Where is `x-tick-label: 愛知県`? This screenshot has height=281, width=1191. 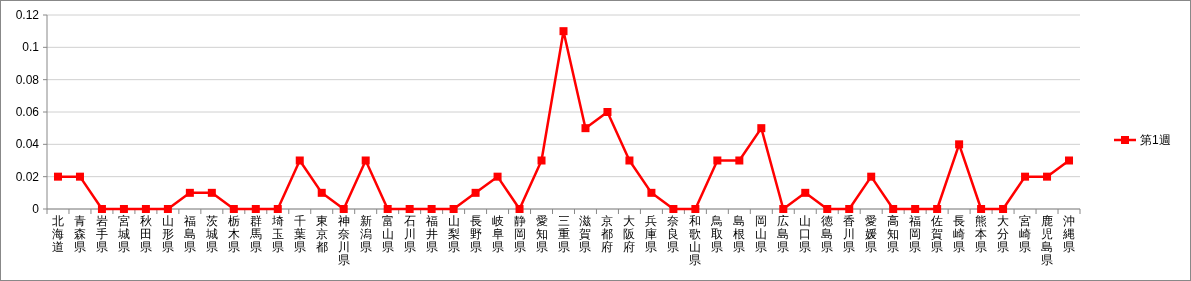 x-tick-label: 愛知県 is located at coordinates (541, 234).